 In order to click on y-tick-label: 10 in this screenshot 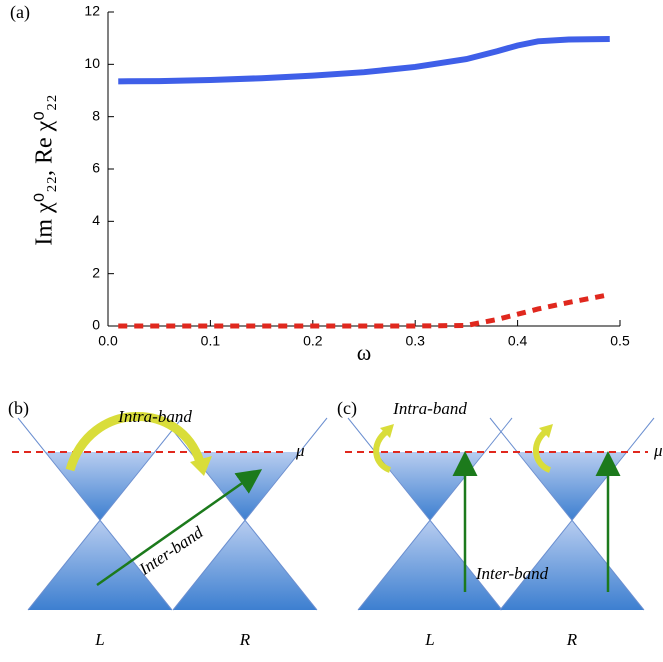, I will do `click(92, 63)`.